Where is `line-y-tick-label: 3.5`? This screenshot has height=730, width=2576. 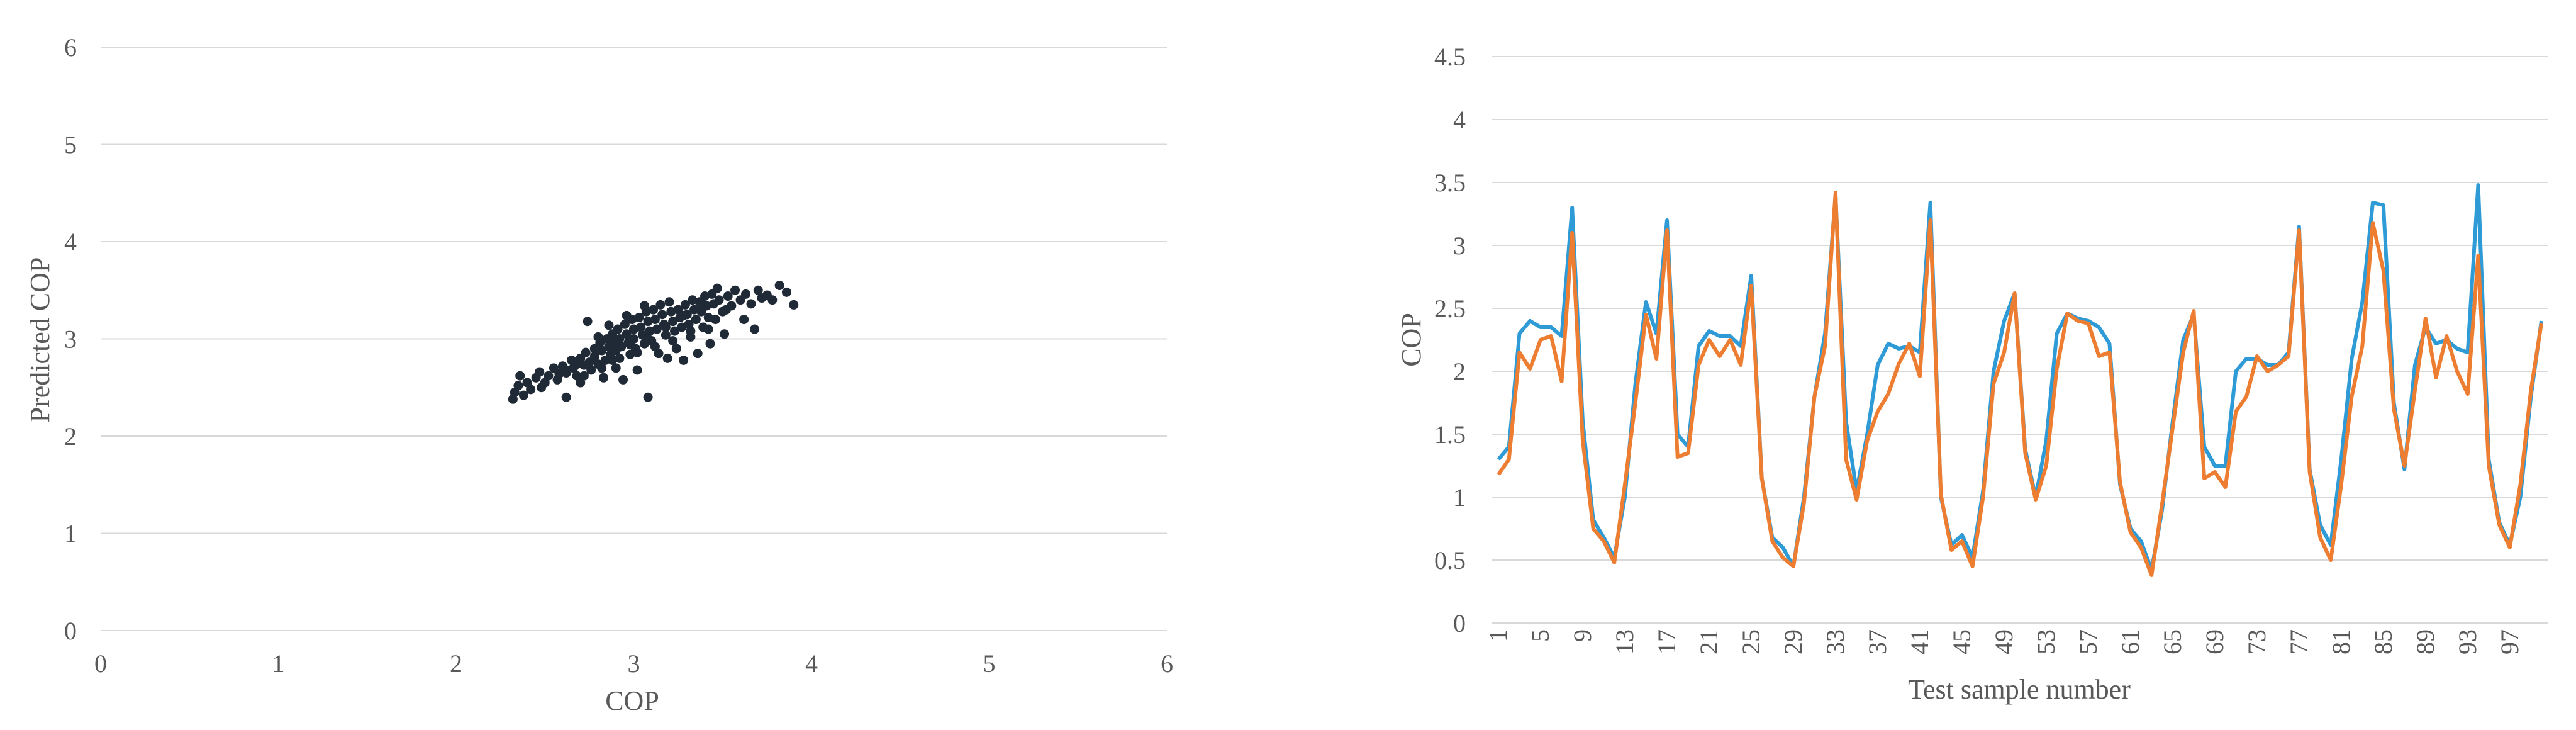
line-y-tick-label: 3.5 is located at coordinates (1450, 183).